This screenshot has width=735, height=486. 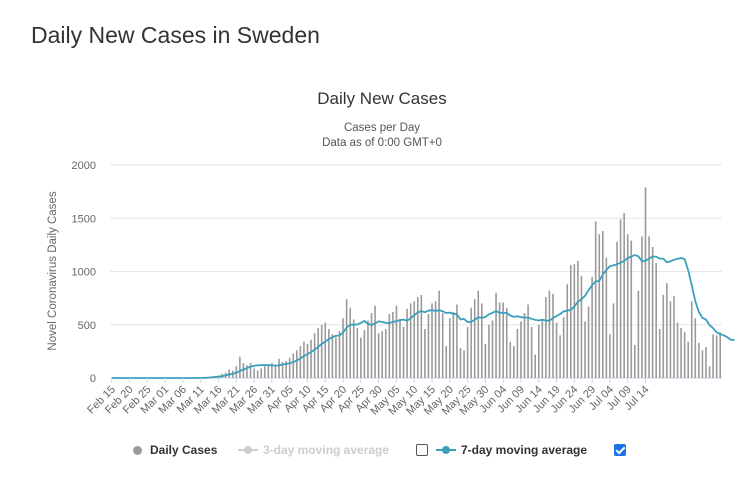 What do you see at coordinates (313, 450) in the screenshot?
I see `legend-ma3: 3-day moving average` at bounding box center [313, 450].